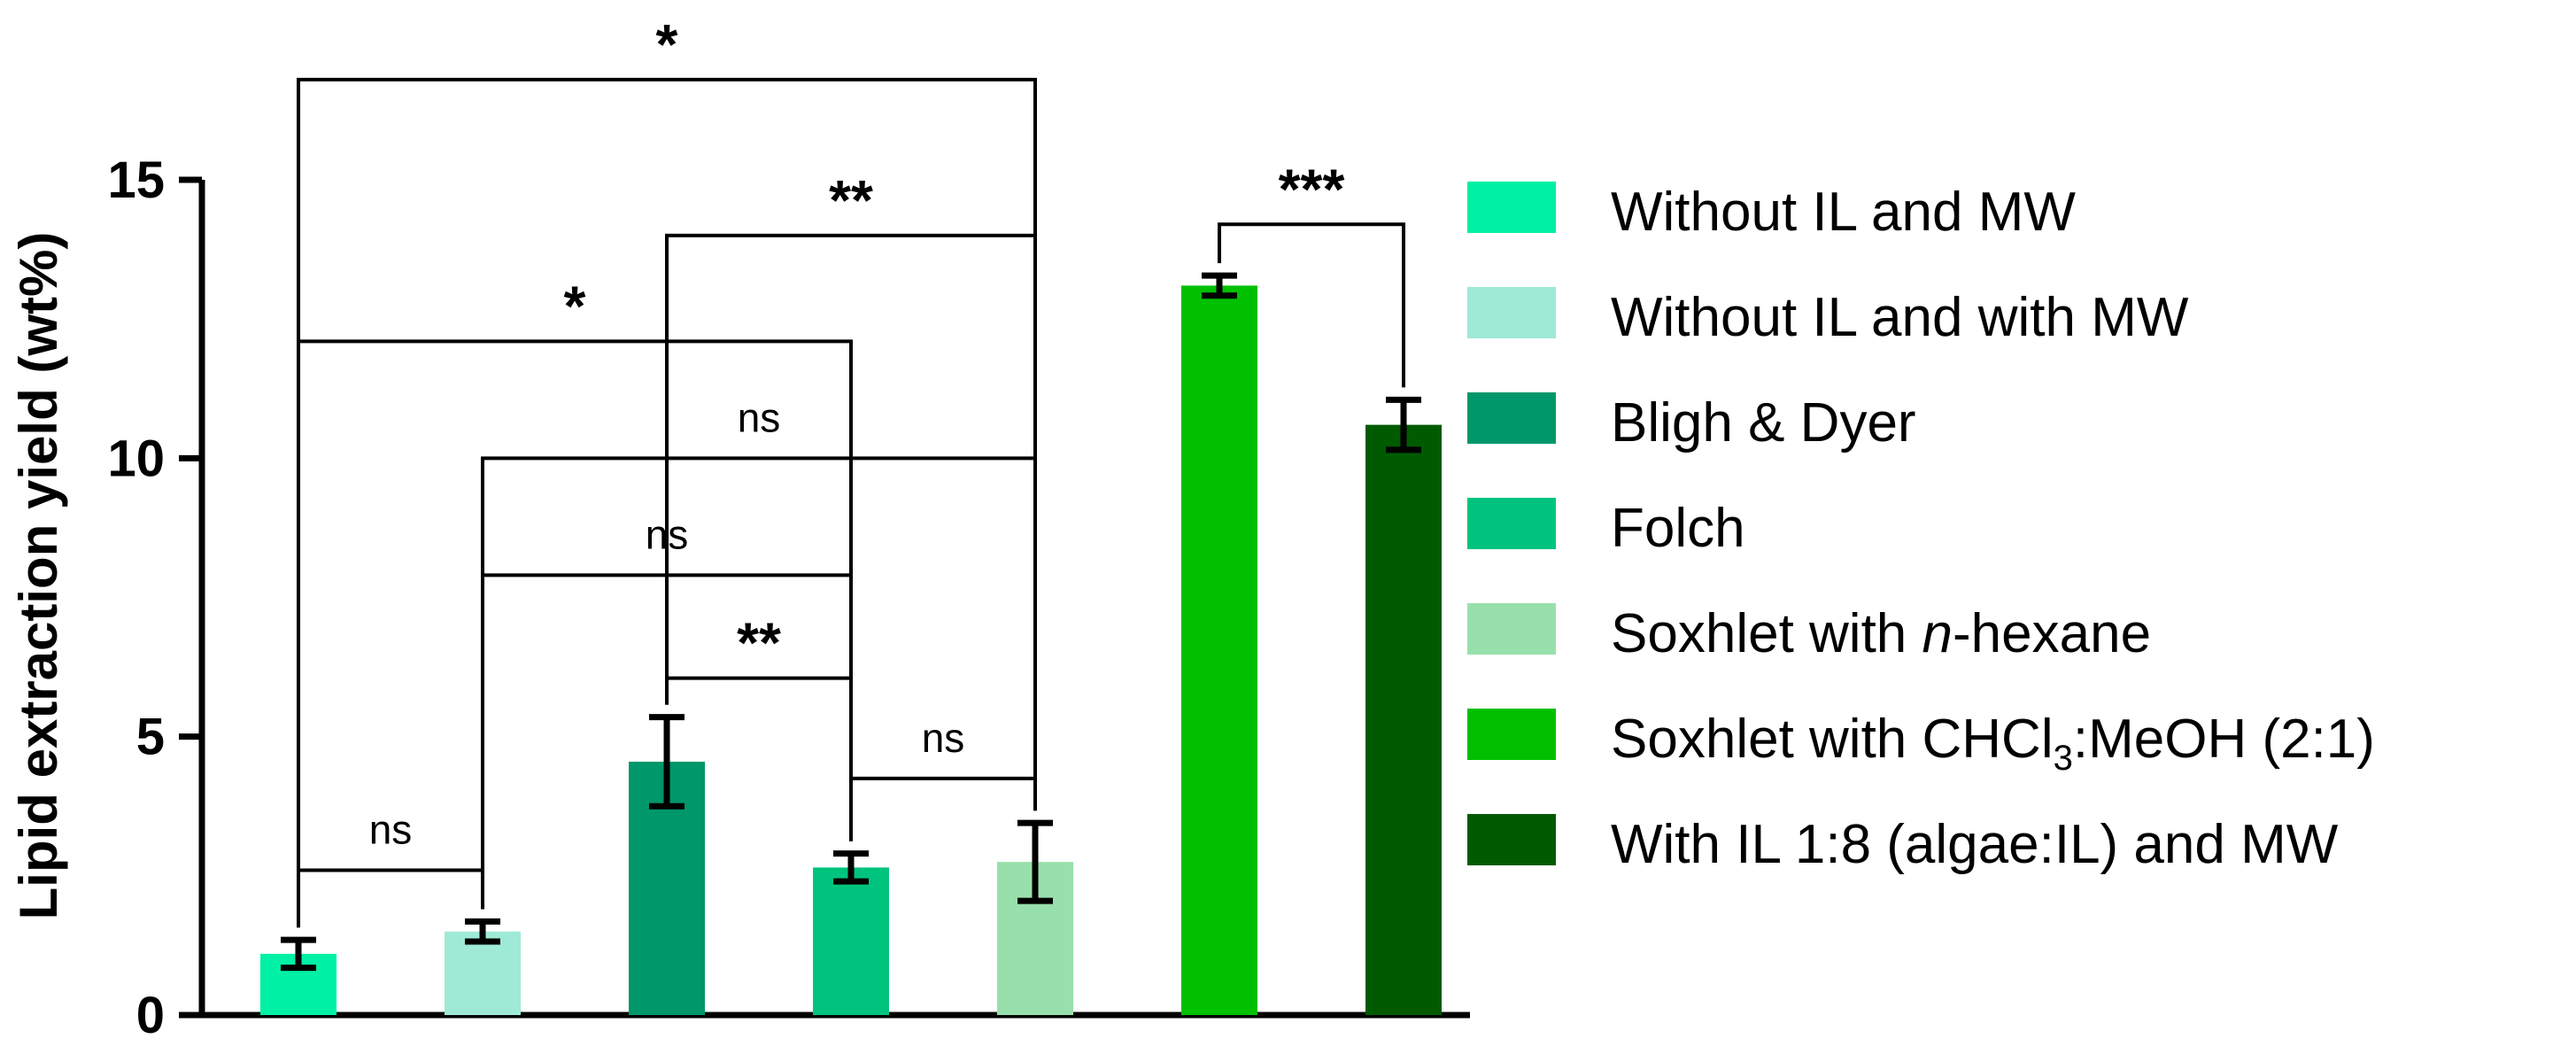 This screenshot has width=2576, height=1062. Describe the element at coordinates (38, 576) in the screenshot. I see `y-axis-title: Lipid extraction yield (wt%)` at that location.